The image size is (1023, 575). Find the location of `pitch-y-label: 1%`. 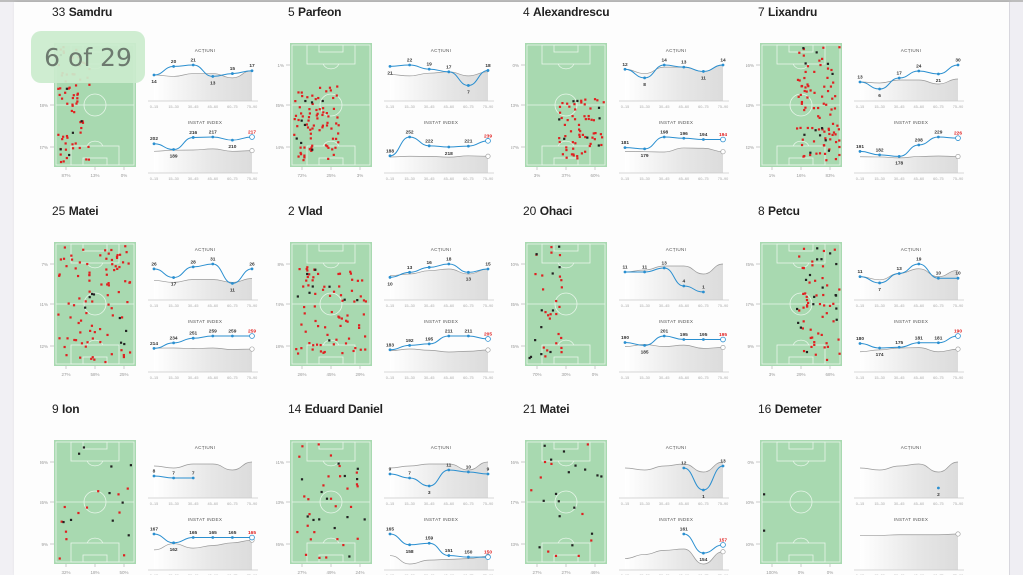

pitch-y-label: 1% is located at coordinates (280, 65).